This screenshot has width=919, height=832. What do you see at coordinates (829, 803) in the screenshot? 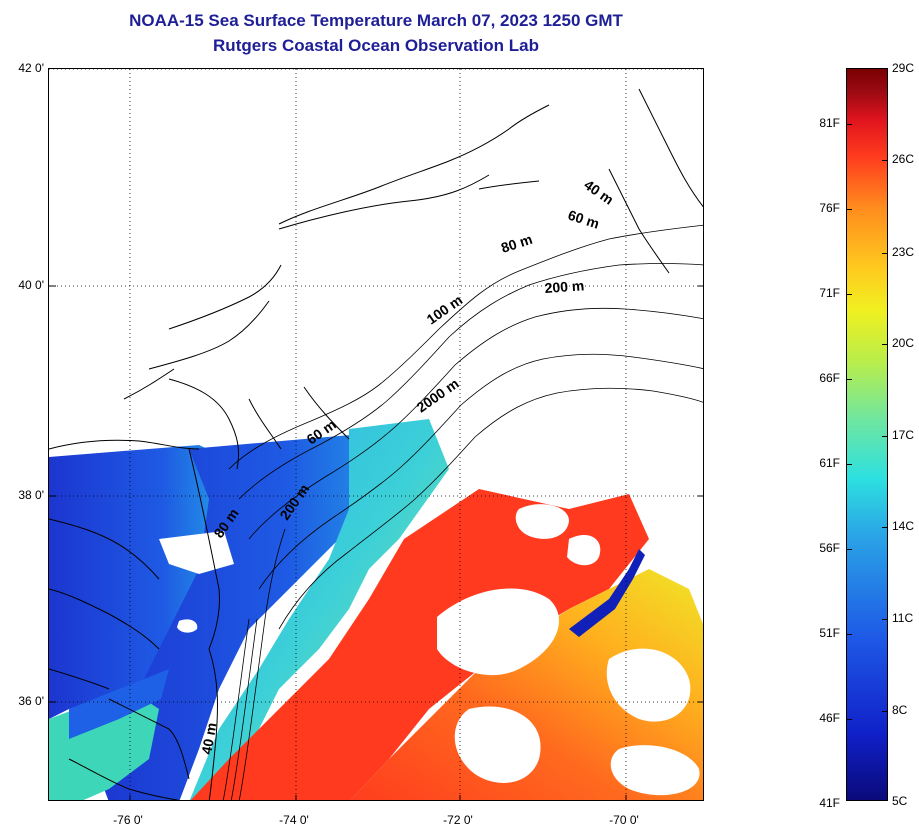
I see `colorbar-fahrenheit-label: 41F` at bounding box center [829, 803].